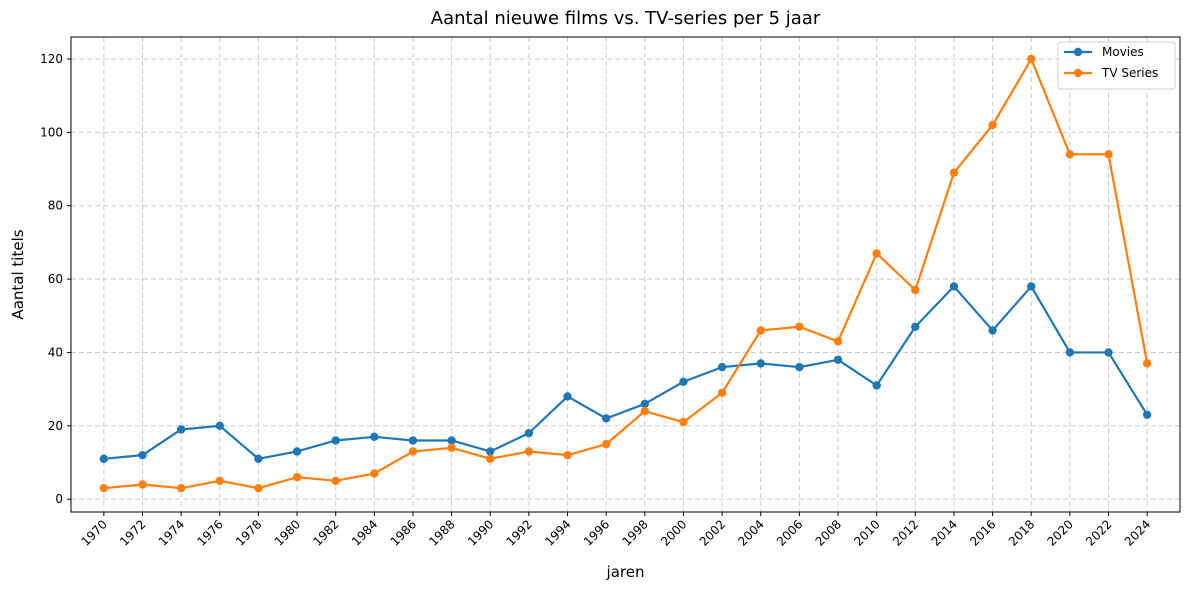  What do you see at coordinates (18, 274) in the screenshot?
I see `y-axis-label: Aantal titels` at bounding box center [18, 274].